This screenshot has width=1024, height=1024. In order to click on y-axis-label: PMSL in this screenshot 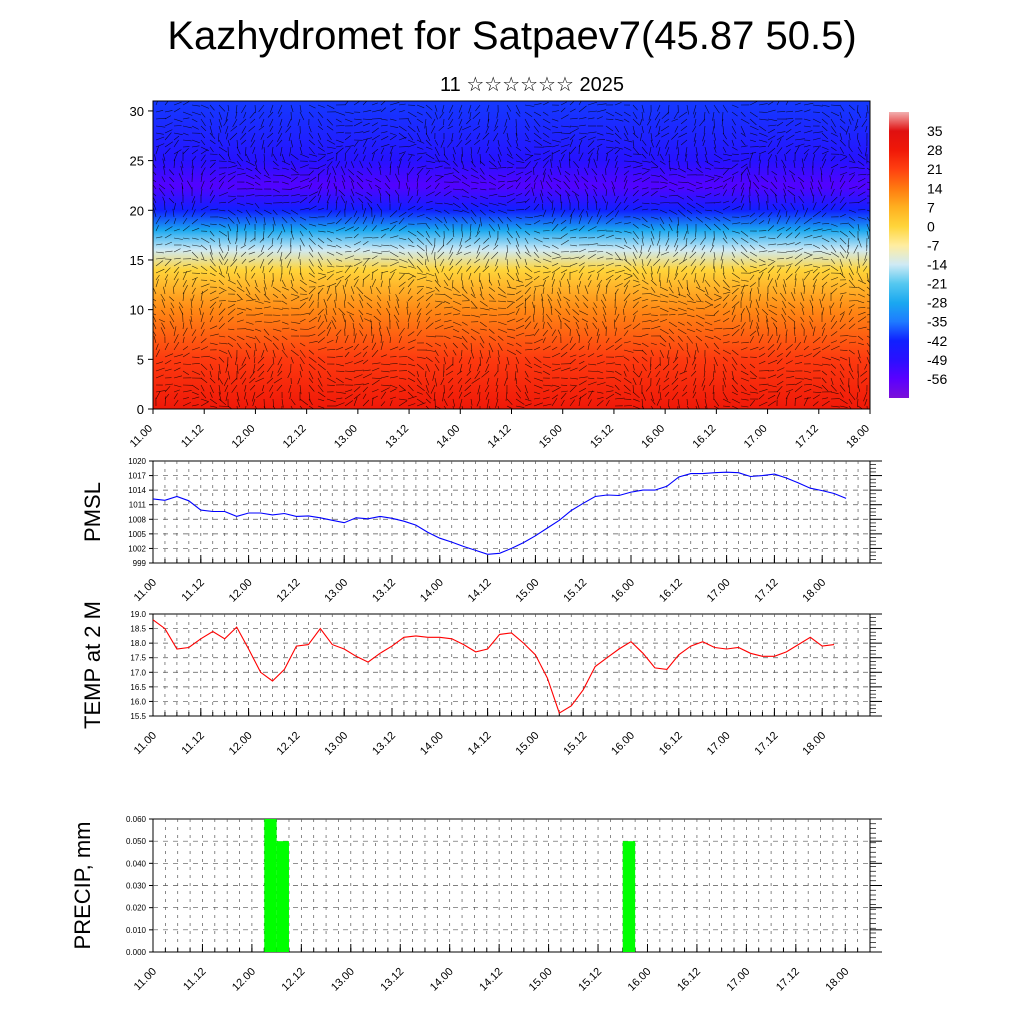, I will do `click(92, 512)`.